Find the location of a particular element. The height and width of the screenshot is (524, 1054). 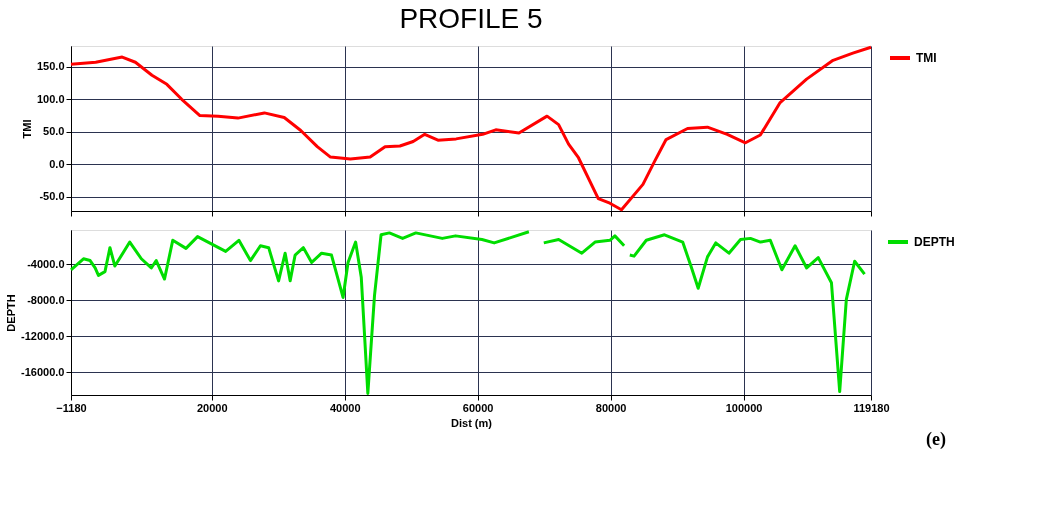

x-tick-label: −1180 is located at coordinates (71, 407).